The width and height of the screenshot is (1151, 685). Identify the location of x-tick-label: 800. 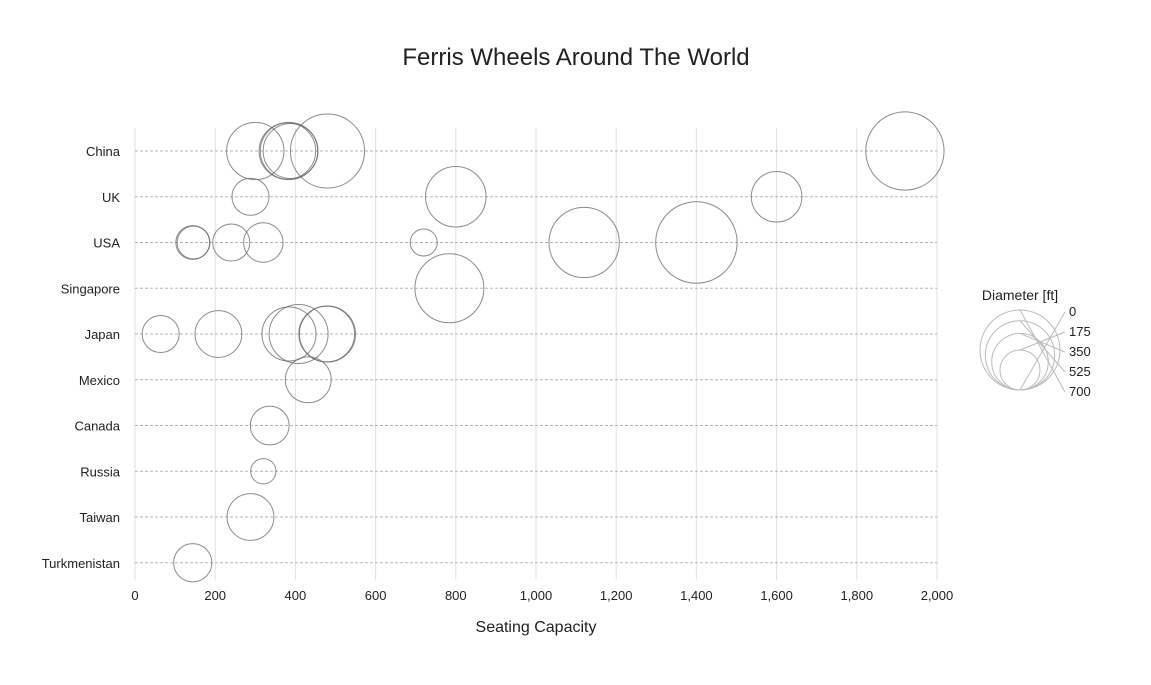
(456, 595).